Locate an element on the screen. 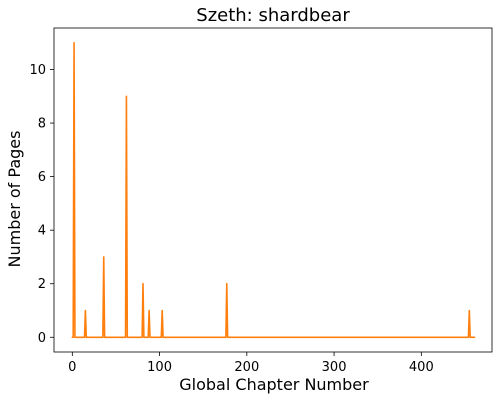 The height and width of the screenshot is (404, 504). y-tick-label: 10 is located at coordinates (37, 70).